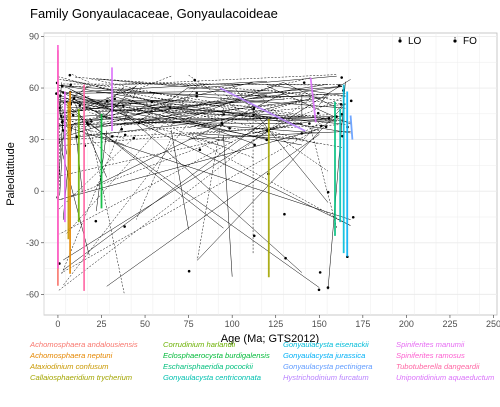  Describe the element at coordinates (455, 41) in the screenshot. I see `legend-fo-marker` at that location.